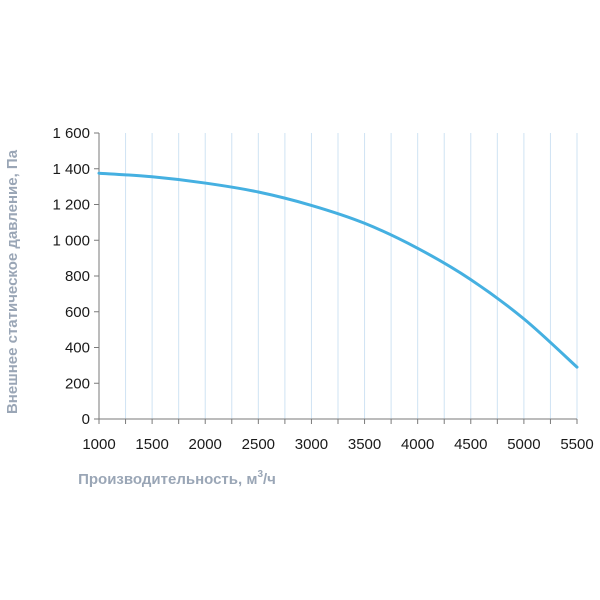 Image resolution: width=600 pixels, height=600 pixels. I want to click on y-axis-ticks: 0 200 400 600 800 1 000 1 200 1 400 1 600, so click(75, 276).